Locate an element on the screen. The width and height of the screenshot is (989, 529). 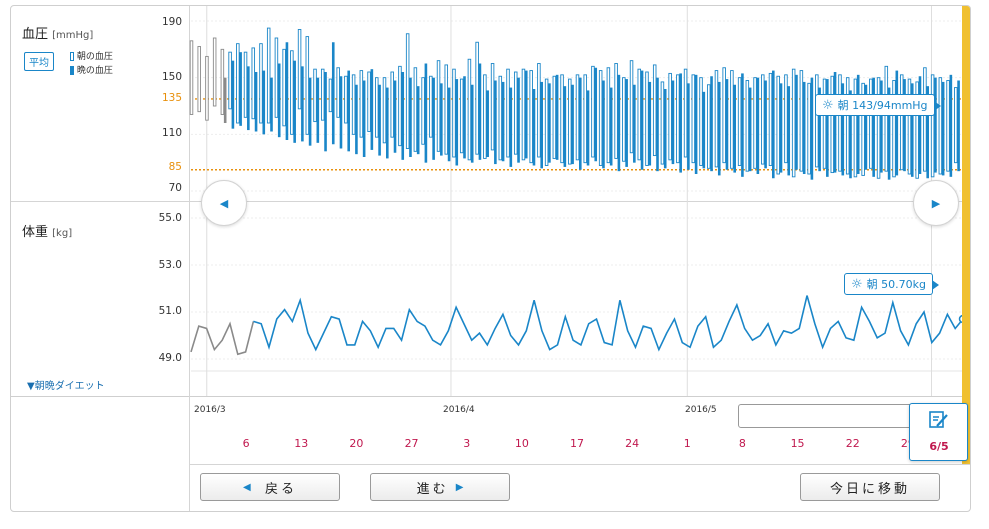
day-label: 20 is located at coordinates (356, 443).